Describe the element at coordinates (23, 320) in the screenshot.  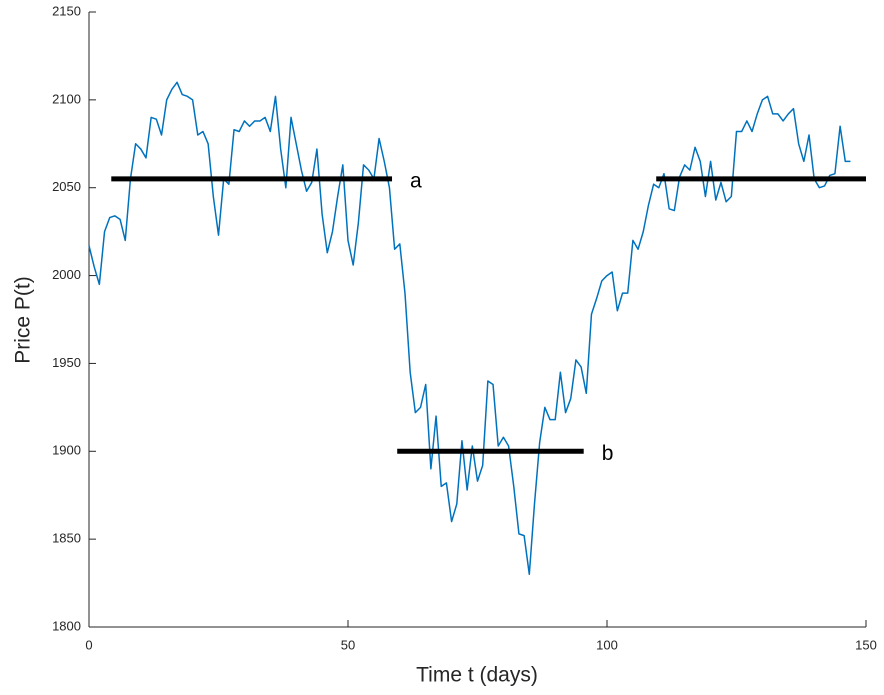
I see `y-axis-title: Price P(t)` at that location.